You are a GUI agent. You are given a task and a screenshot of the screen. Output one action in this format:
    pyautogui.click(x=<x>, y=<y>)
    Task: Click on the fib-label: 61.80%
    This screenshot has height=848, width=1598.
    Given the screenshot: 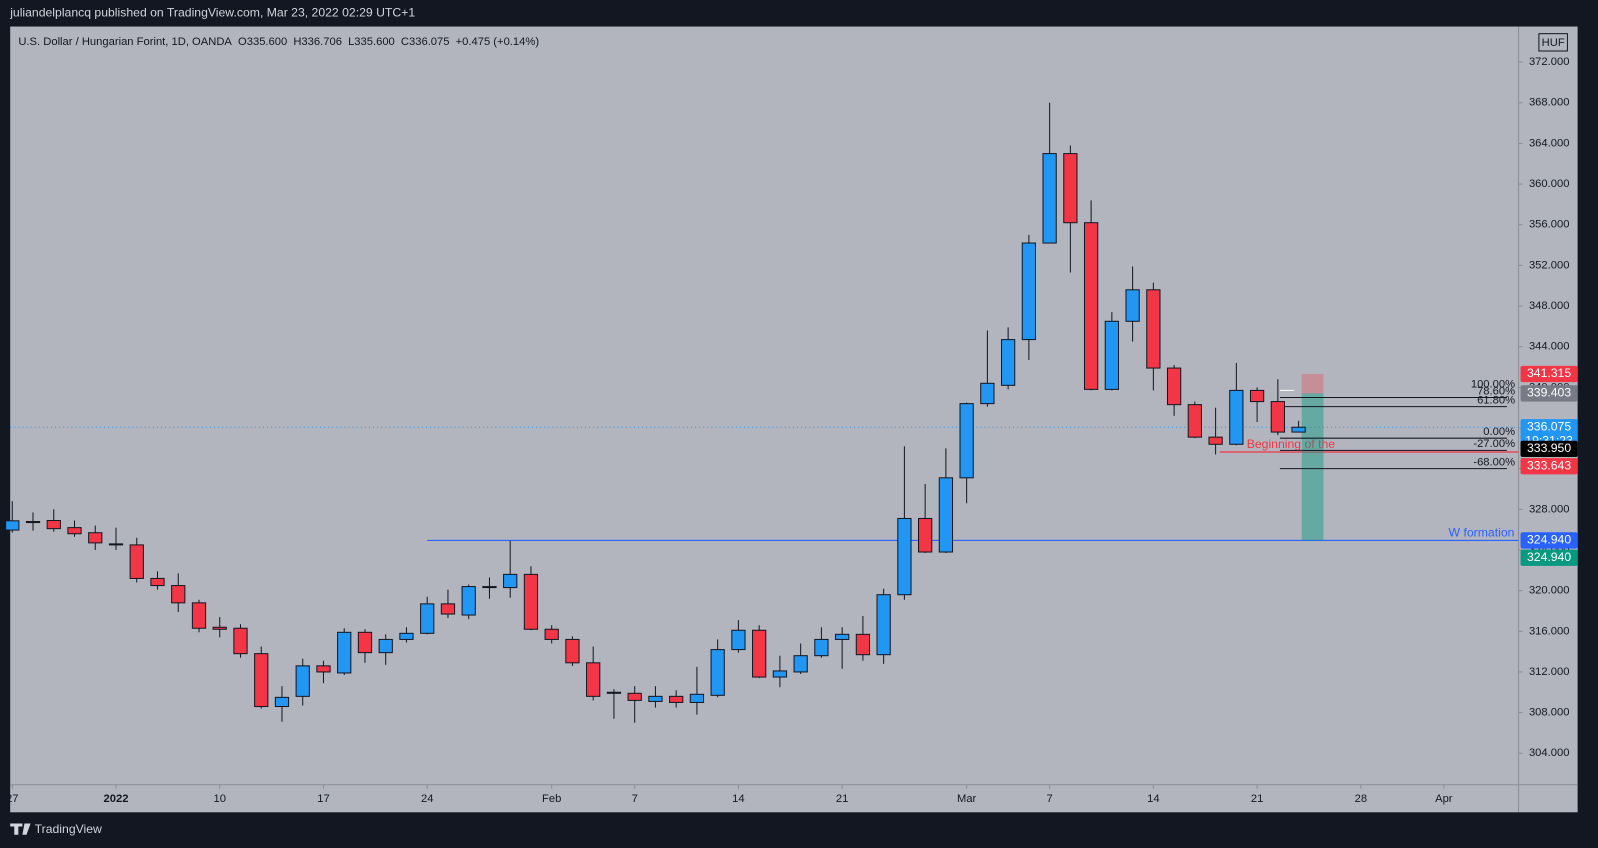 What is the action you would take?
    pyautogui.click(x=1496, y=401)
    